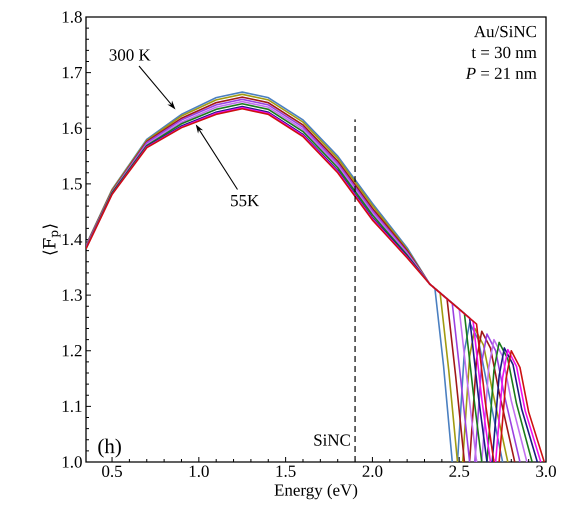 The image size is (562, 527). Describe the element at coordinates (72, 350) in the screenshot. I see `y-tick-label: 1.2` at that location.